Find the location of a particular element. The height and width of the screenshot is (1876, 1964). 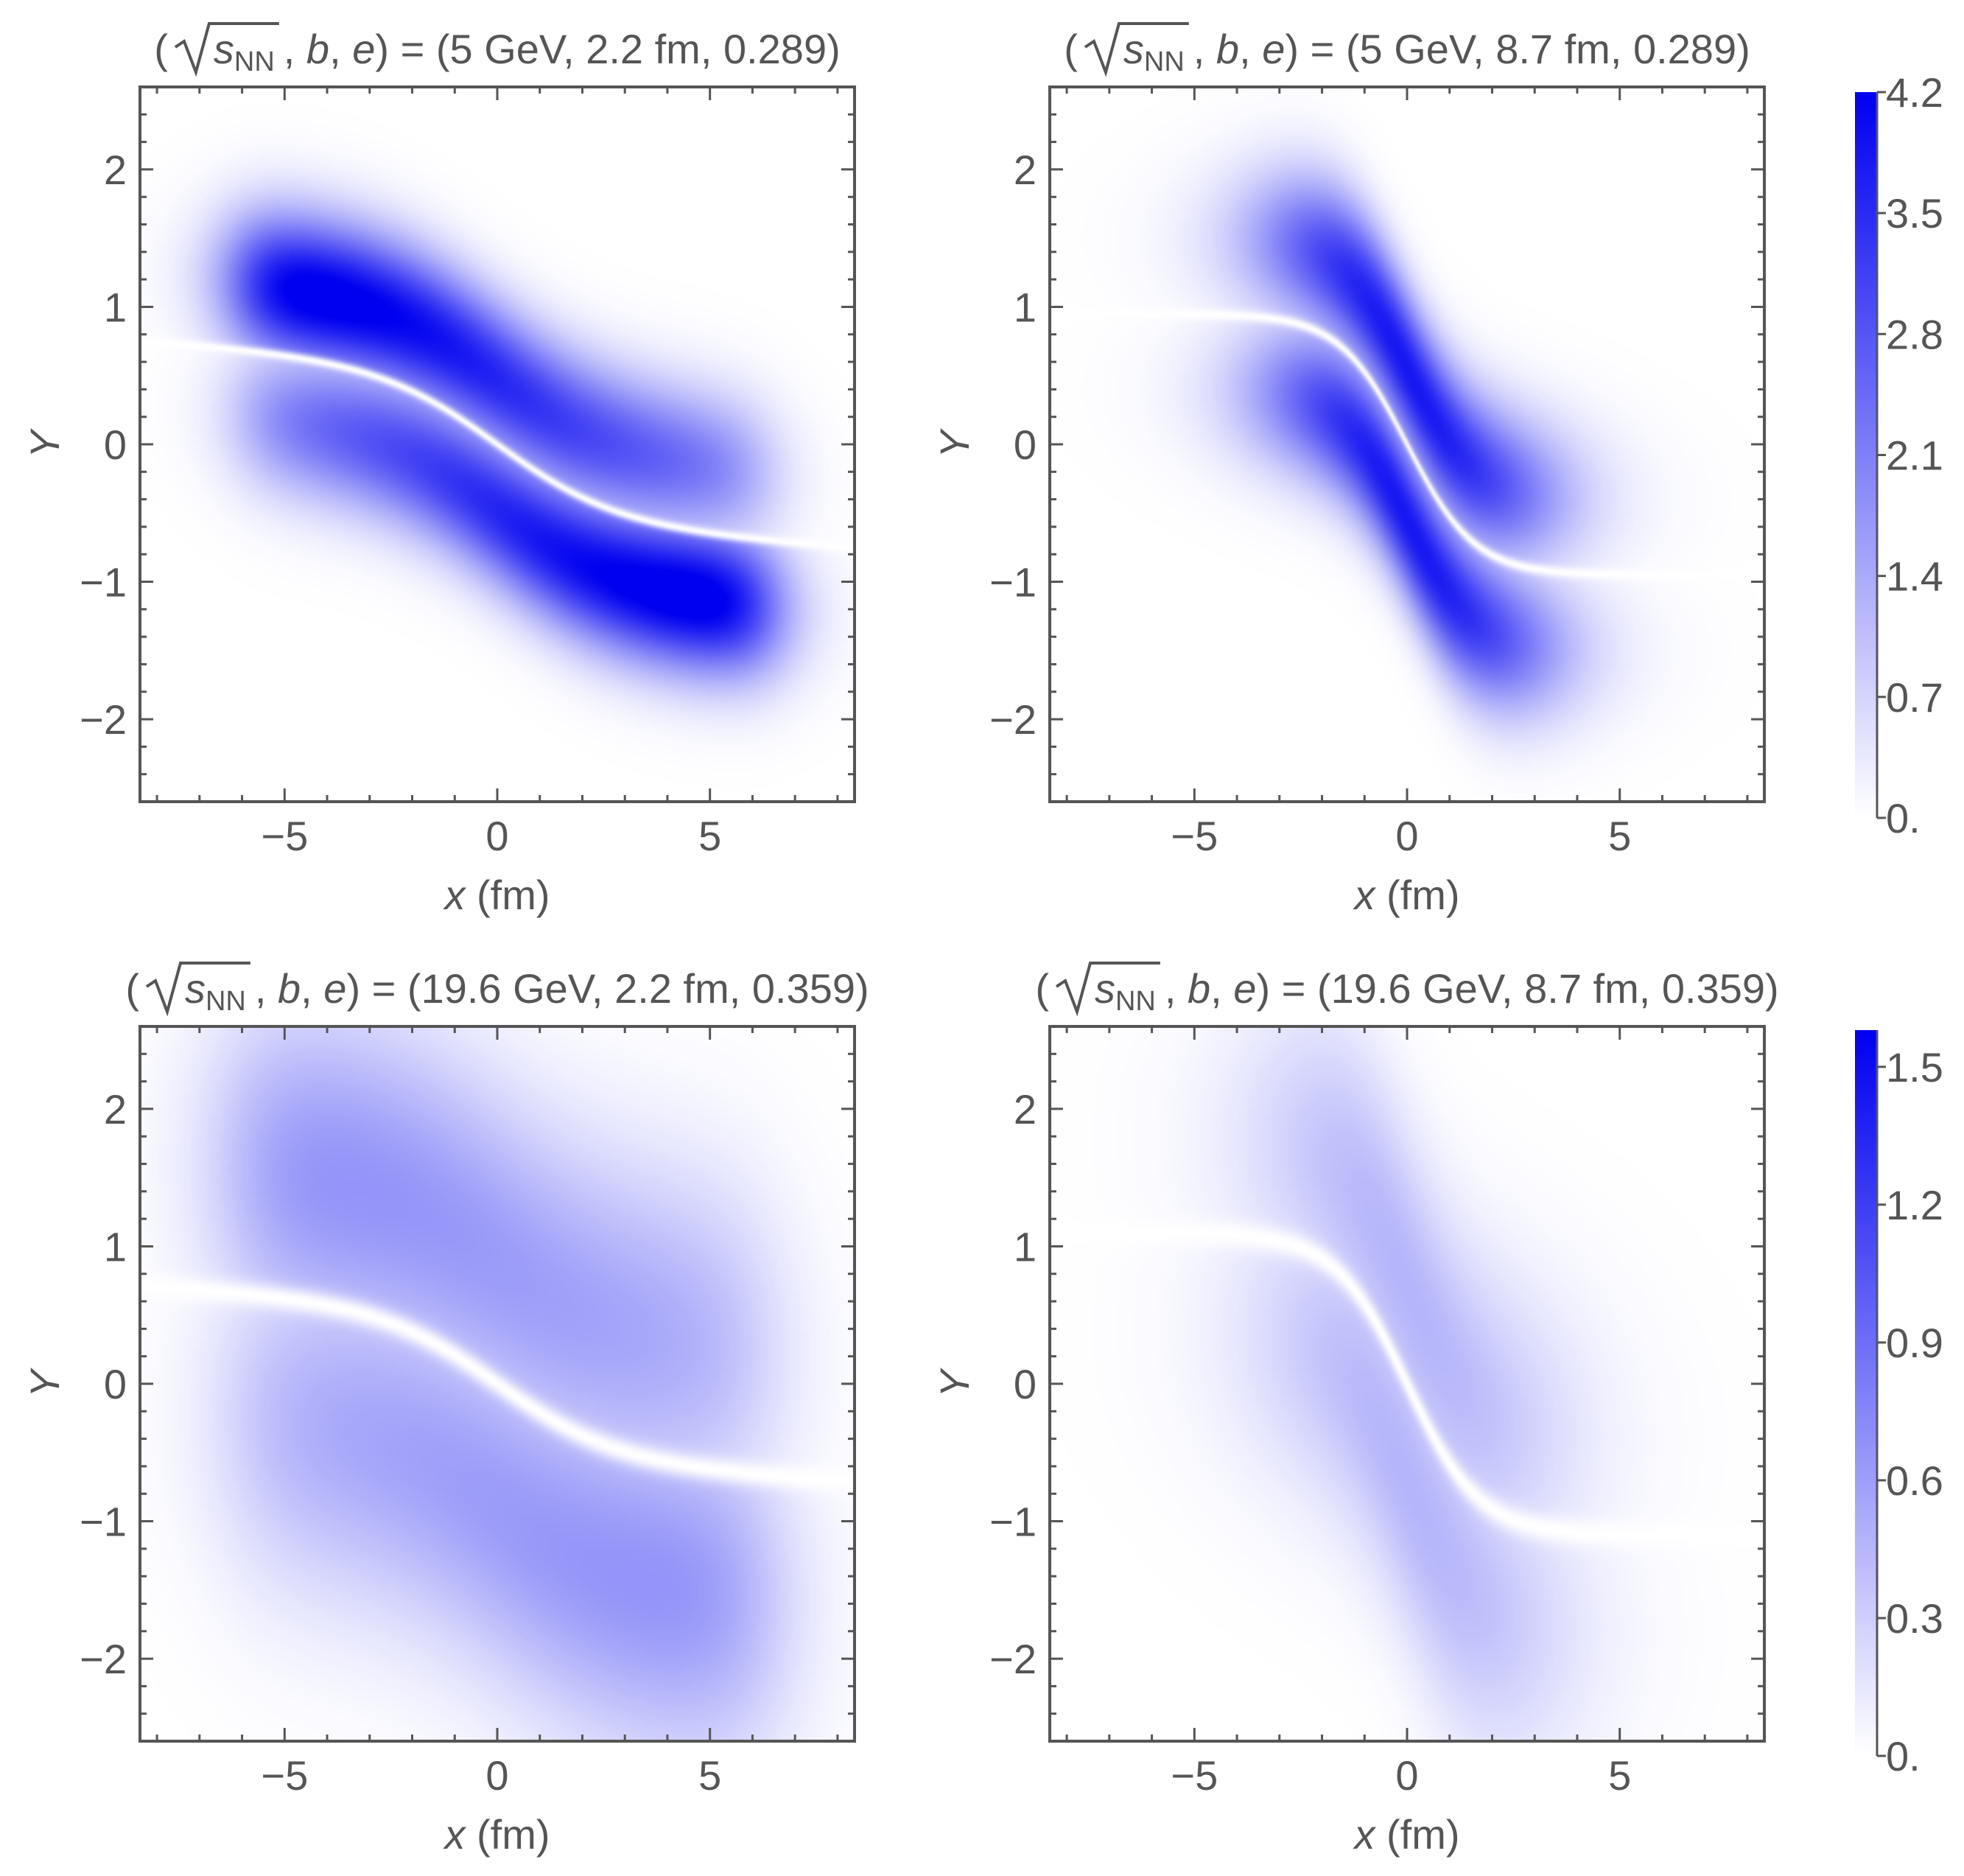

colorbar-tick-label: 1.4 is located at coordinates (1914, 576).